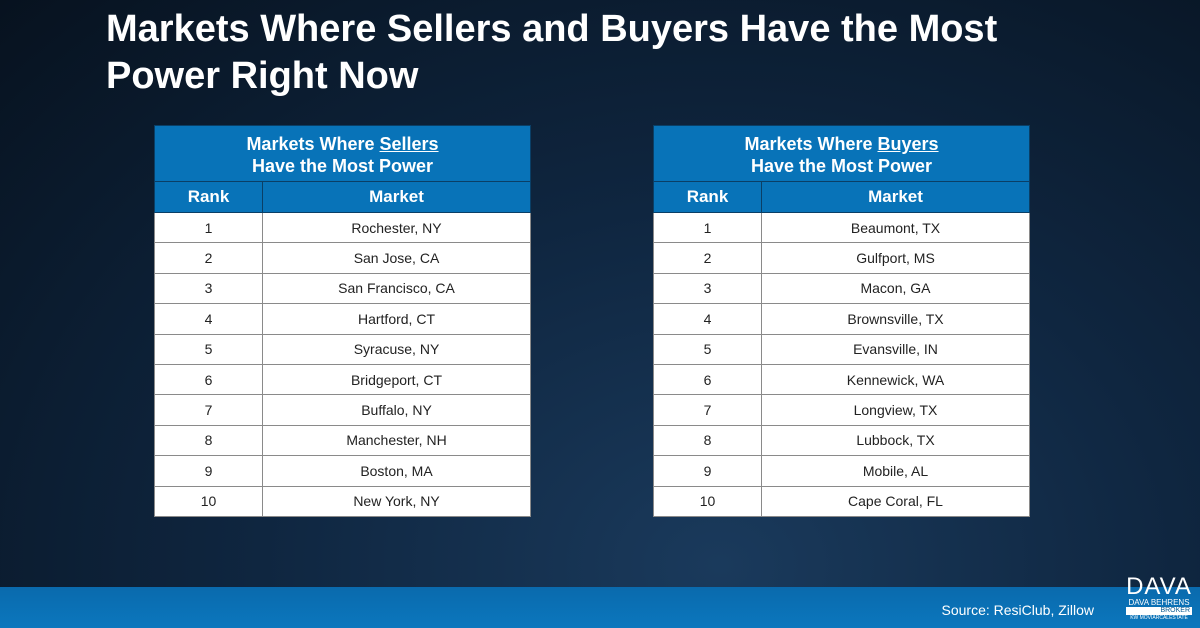 This screenshot has width=1200, height=628. I want to click on table-row: 1 Rochester, NY, so click(342, 227).